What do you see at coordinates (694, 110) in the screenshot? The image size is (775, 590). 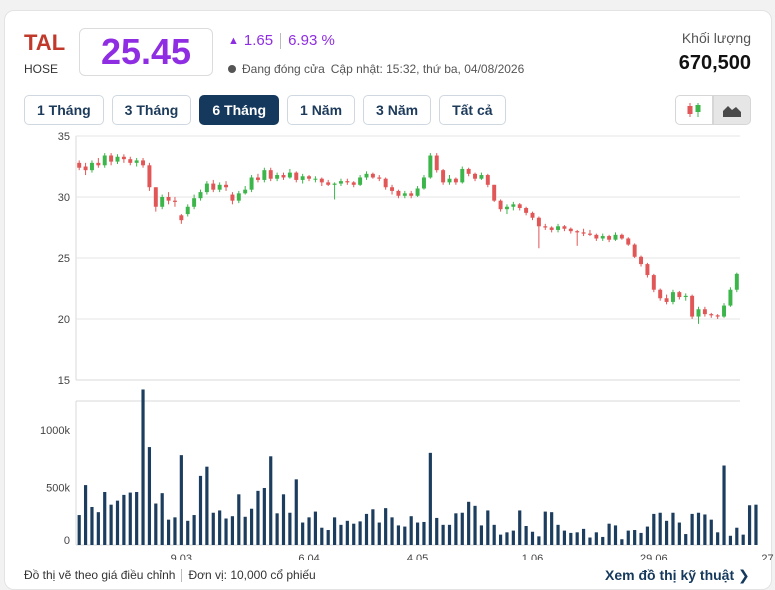 I see `candlestick-button` at bounding box center [694, 110].